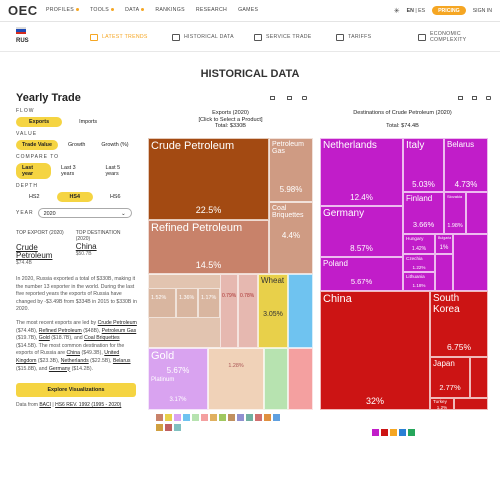 The image size is (500, 477). What do you see at coordinates (177, 427) in the screenshot?
I see `legend-art-icon` at bounding box center [177, 427].